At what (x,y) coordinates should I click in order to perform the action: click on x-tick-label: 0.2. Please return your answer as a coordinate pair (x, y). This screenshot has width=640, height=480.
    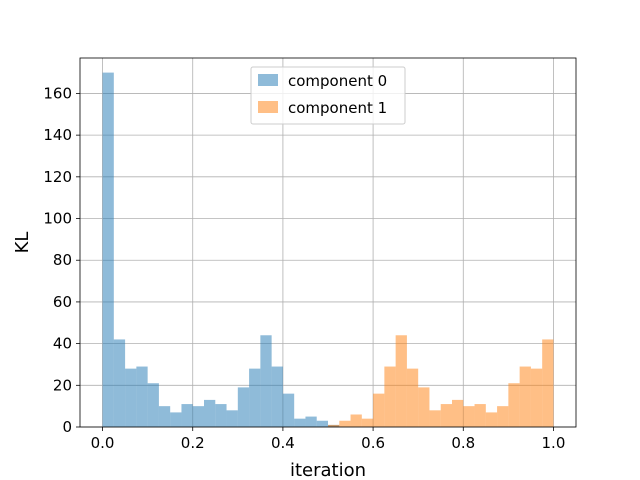
    Looking at the image, I should click on (193, 443).